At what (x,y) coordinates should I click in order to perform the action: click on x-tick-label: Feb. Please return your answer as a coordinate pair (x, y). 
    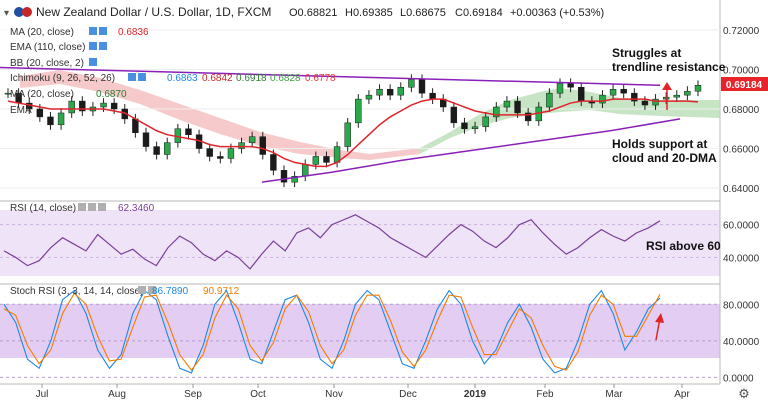
    Looking at the image, I should click on (545, 394).